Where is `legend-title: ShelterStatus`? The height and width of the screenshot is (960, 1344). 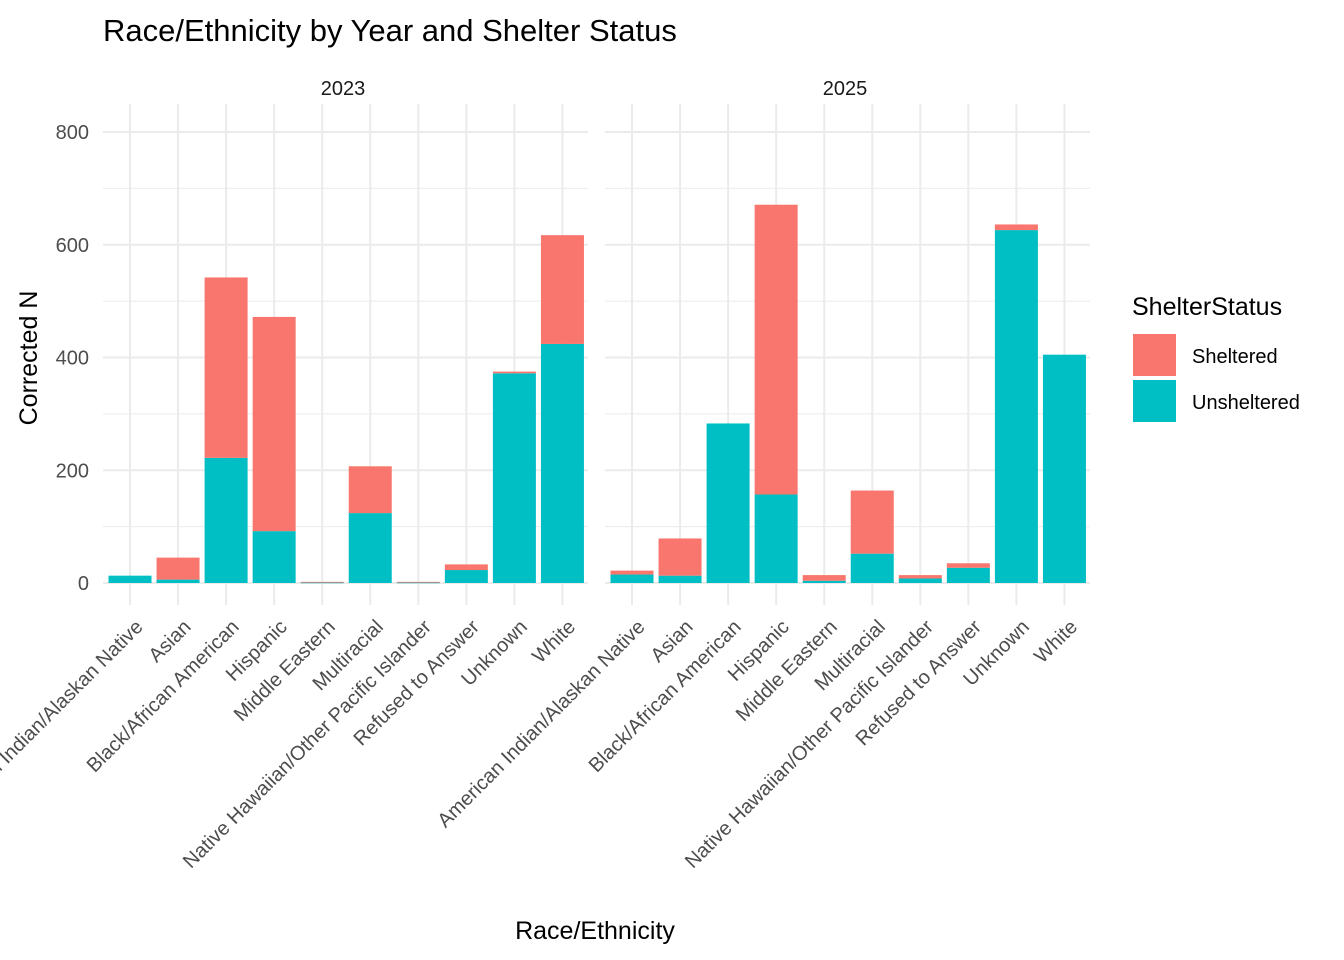
legend-title: ShelterStatus is located at coordinates (1207, 307).